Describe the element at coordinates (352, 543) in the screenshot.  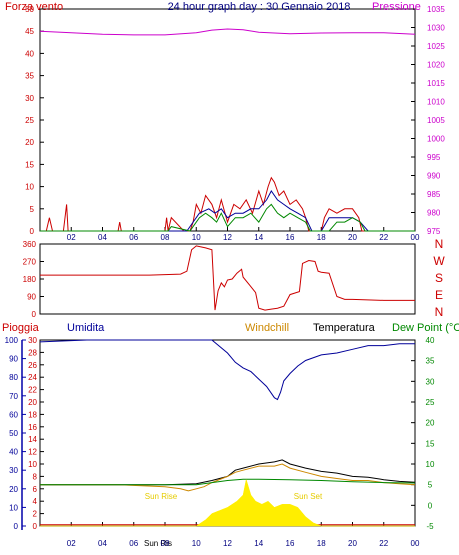
I see `temperature-xtick-label: 20` at that location.